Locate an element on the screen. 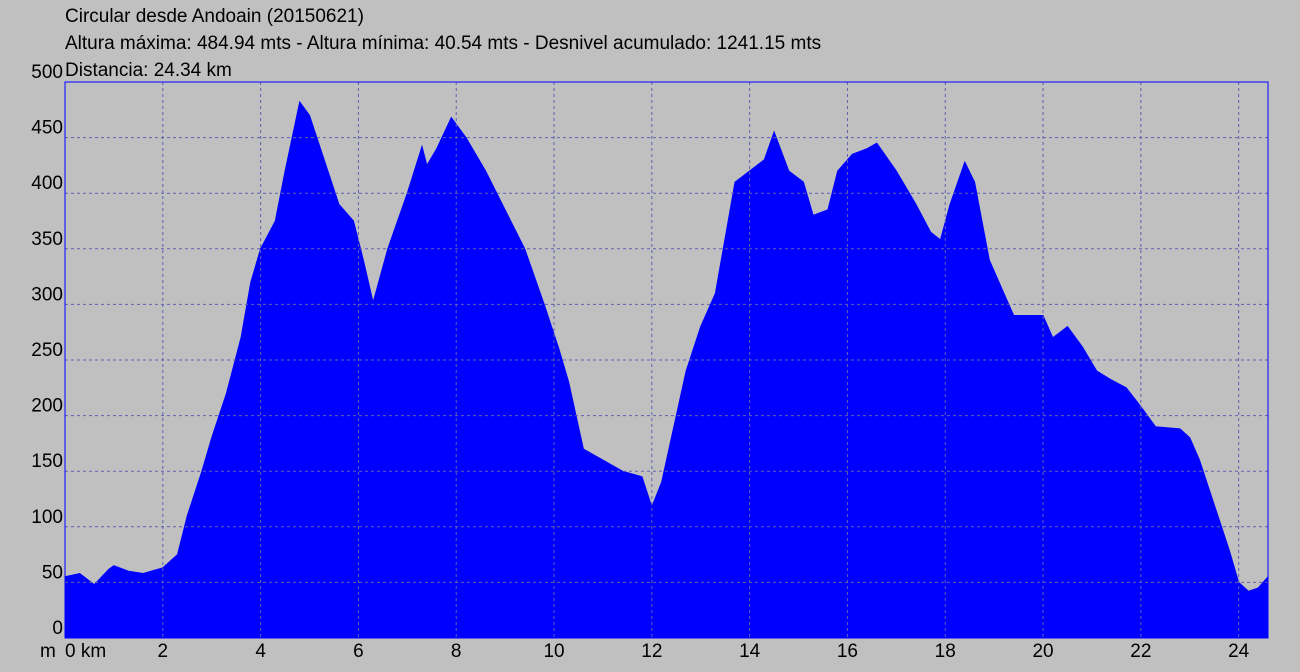  y-tick-label: 50 is located at coordinates (52, 572).